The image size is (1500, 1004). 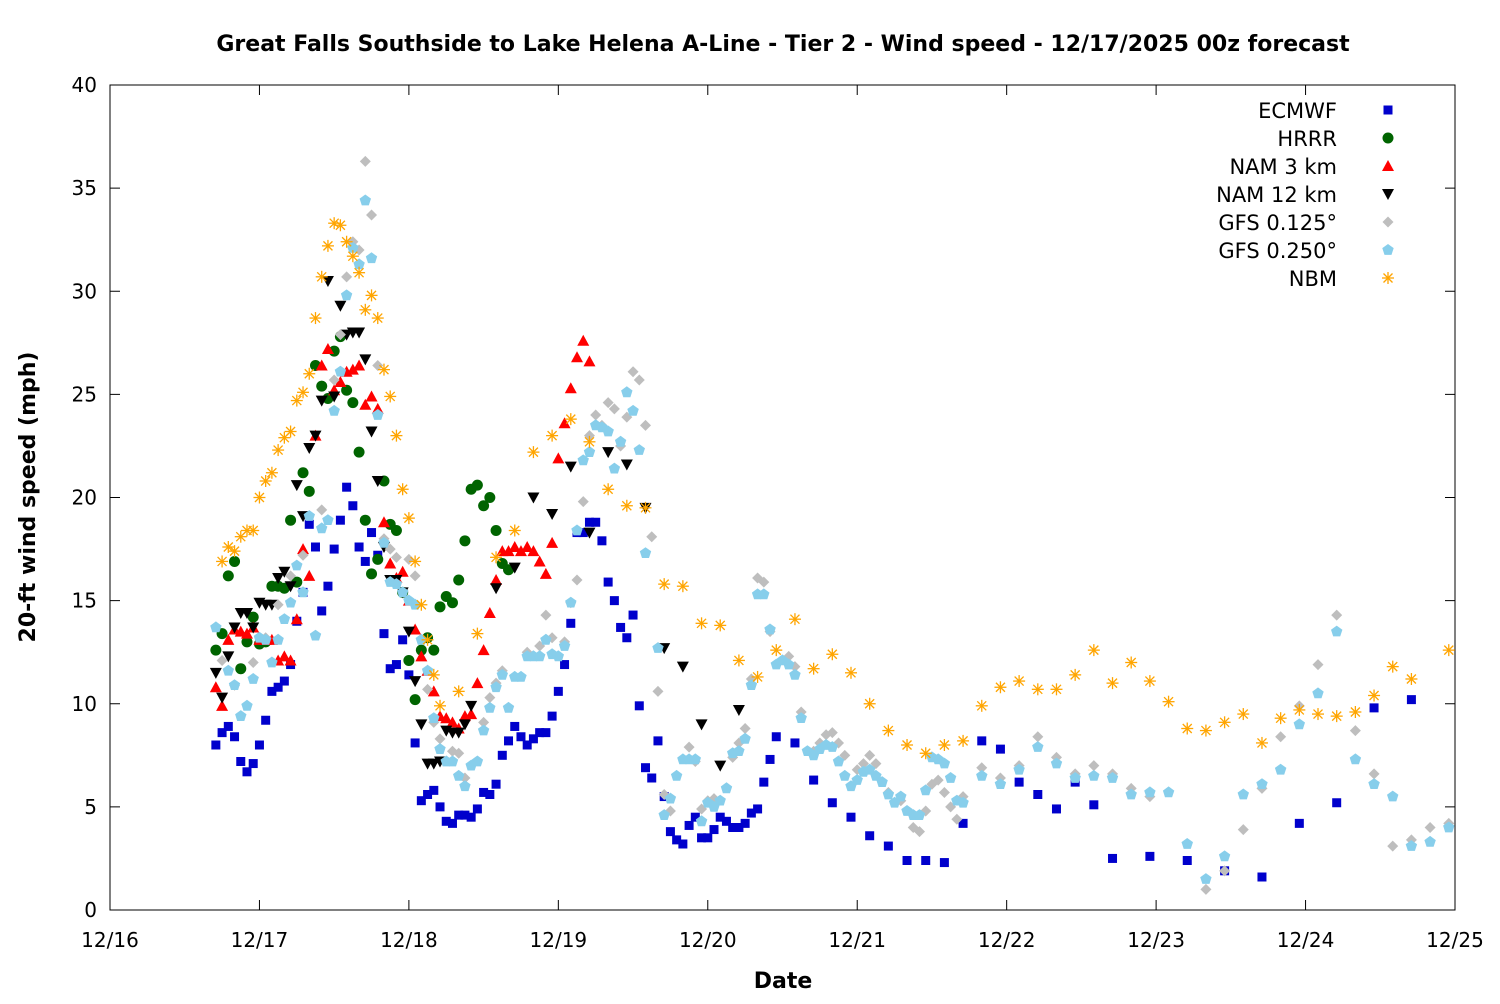 What do you see at coordinates (409, 940) in the screenshot?
I see `x-tick-label: 12/18` at bounding box center [409, 940].